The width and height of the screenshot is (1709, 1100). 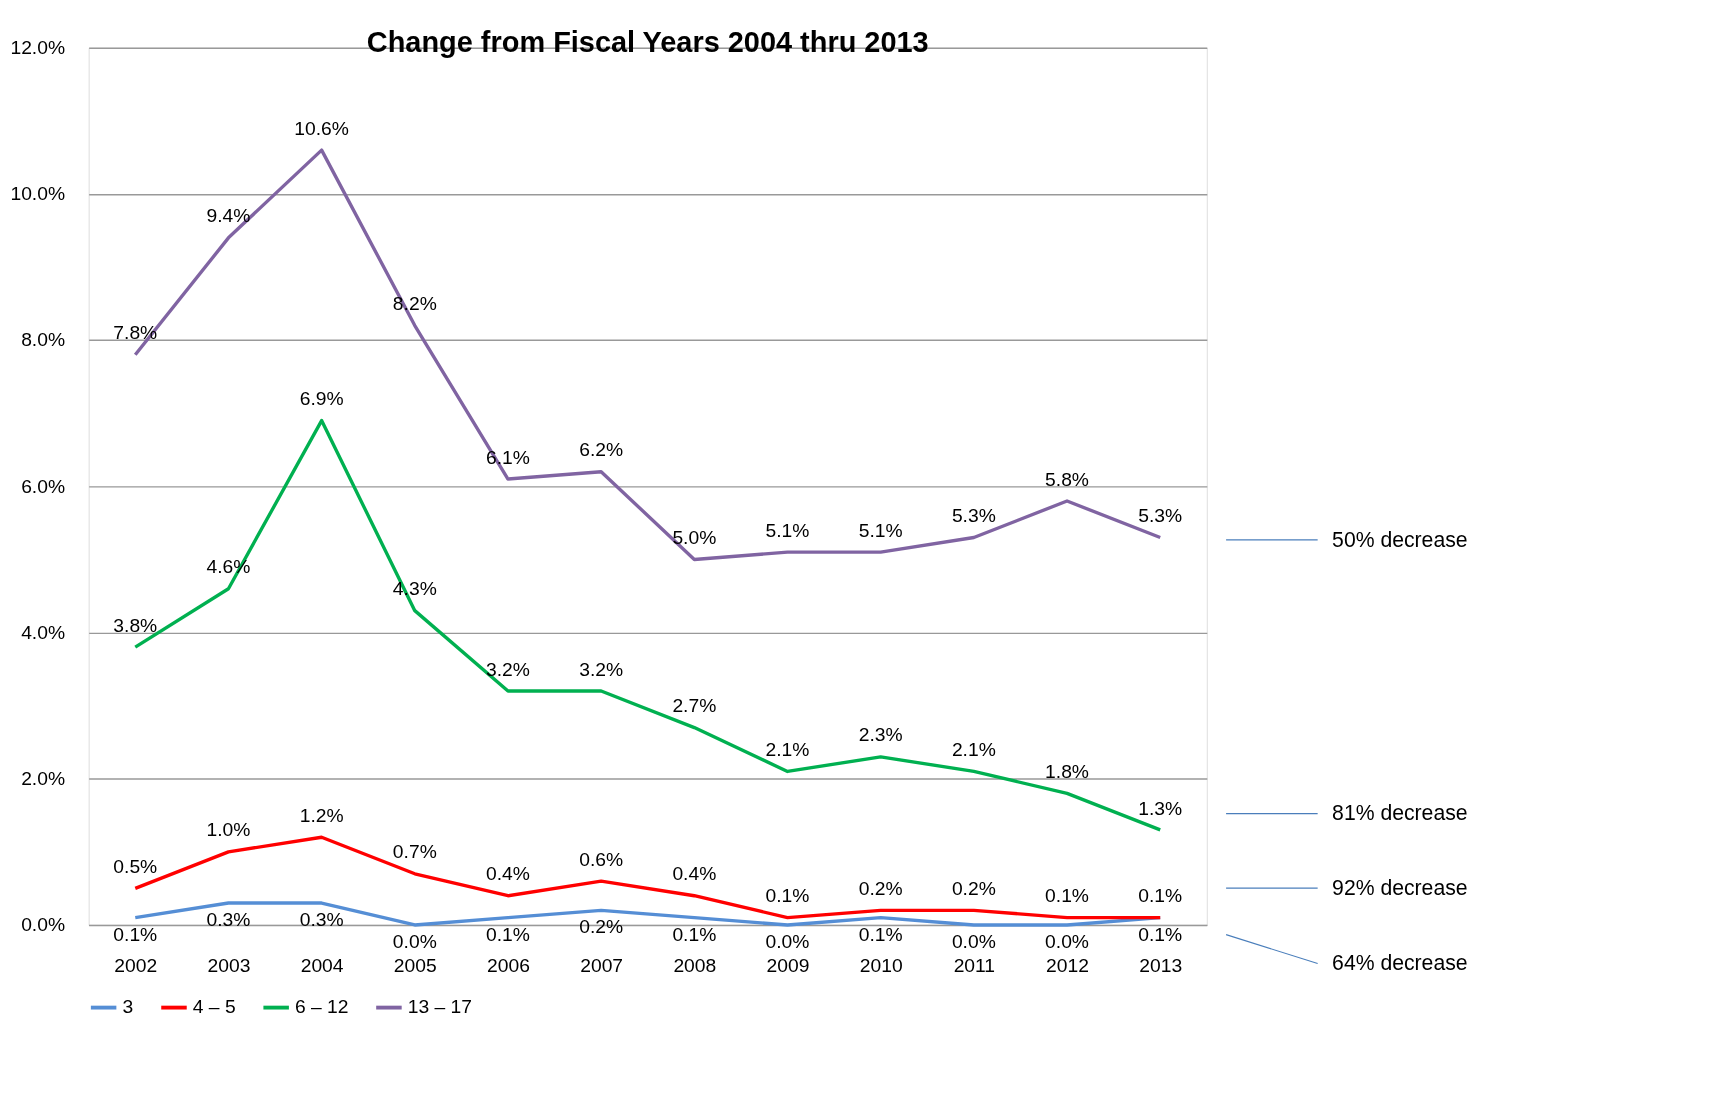 I want to click on x-tick-label: 2009, so click(x=788, y=965).